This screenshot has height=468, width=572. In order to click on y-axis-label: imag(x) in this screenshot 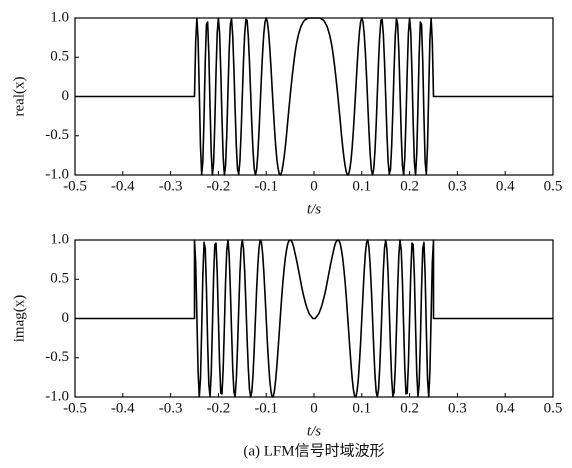, I will do `click(19, 318)`.